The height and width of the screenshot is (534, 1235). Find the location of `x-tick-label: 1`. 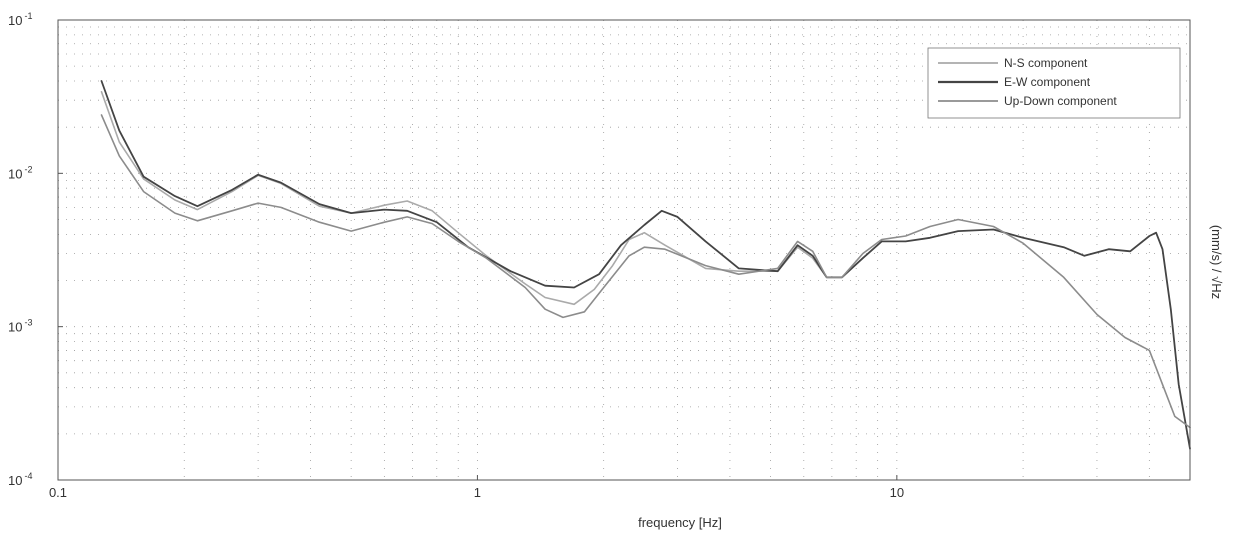

x-tick-label: 1 is located at coordinates (477, 492).